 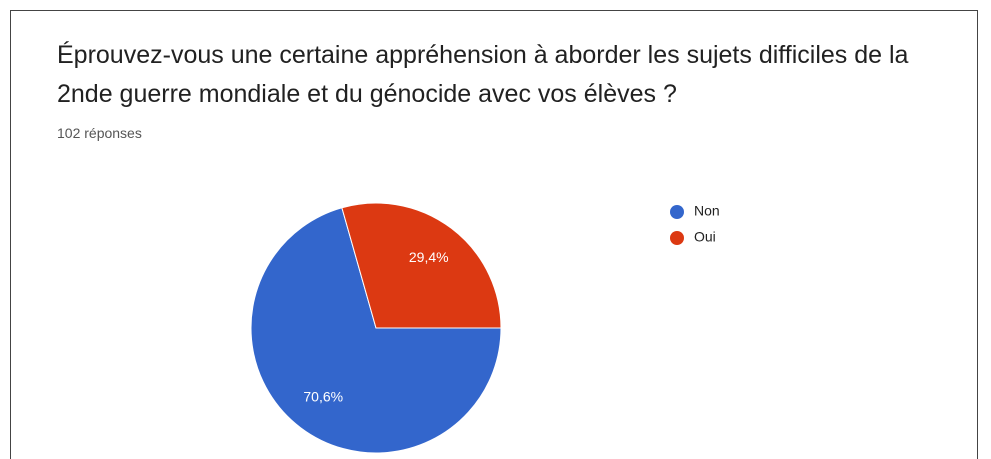 What do you see at coordinates (99, 133) in the screenshot?
I see `response-count: 102 réponses` at bounding box center [99, 133].